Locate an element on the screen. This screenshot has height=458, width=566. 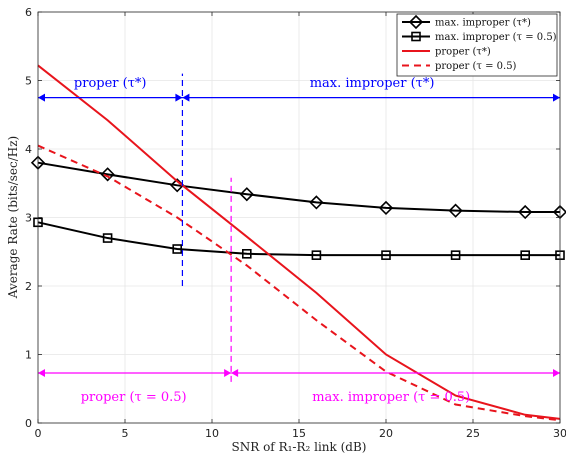
annotation-label: max. improper (τ = 0.5) is located at coordinates (391, 397).